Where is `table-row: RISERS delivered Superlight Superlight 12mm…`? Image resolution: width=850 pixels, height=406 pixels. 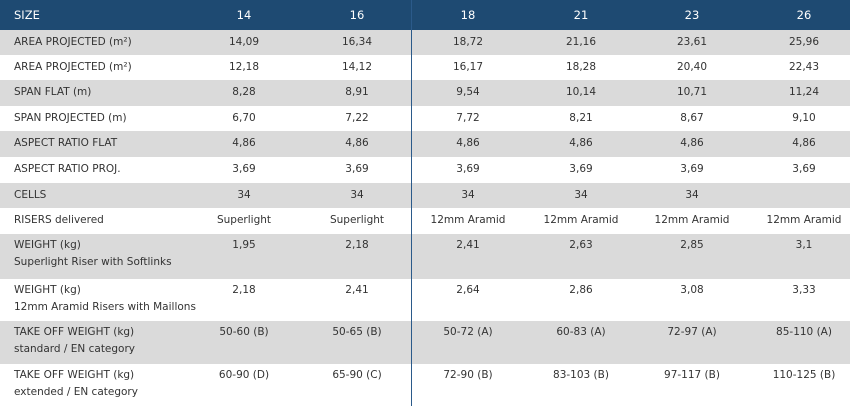 table-row: RISERS delivered Superlight Superlight 12mm… is located at coordinates (425, 221).